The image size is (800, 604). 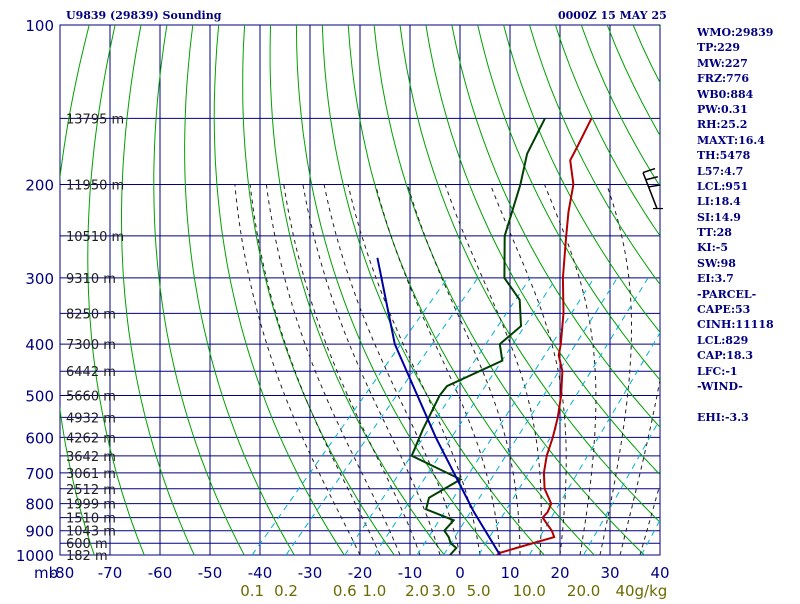 What do you see at coordinates (87, 556) in the screenshot?
I see `height-label: 182 m` at bounding box center [87, 556].